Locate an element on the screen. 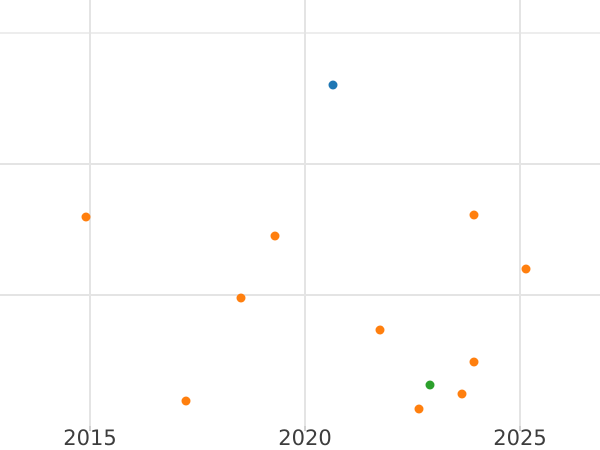 Image resolution: width=600 pixels, height=450 pixels. scatter-point-green is located at coordinates (430, 385).